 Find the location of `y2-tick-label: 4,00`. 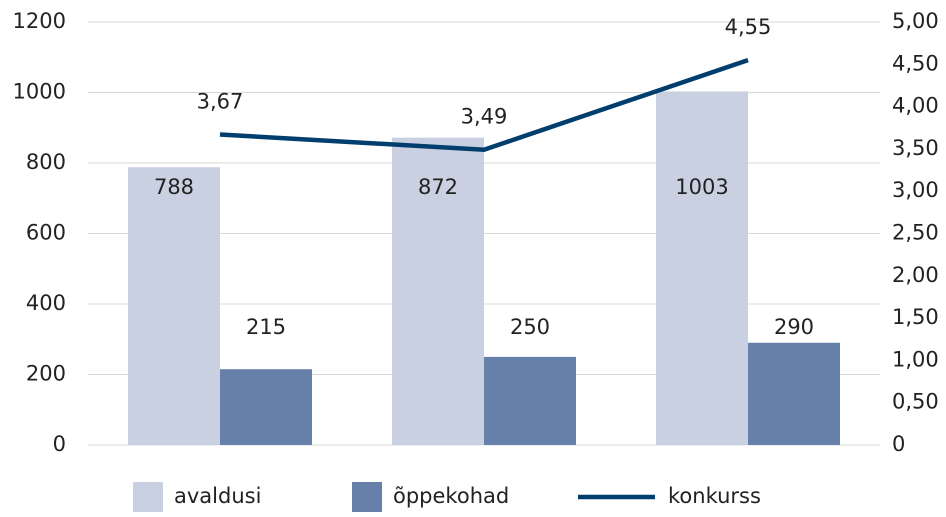

y2-tick-label: 4,00 is located at coordinates (915, 106).